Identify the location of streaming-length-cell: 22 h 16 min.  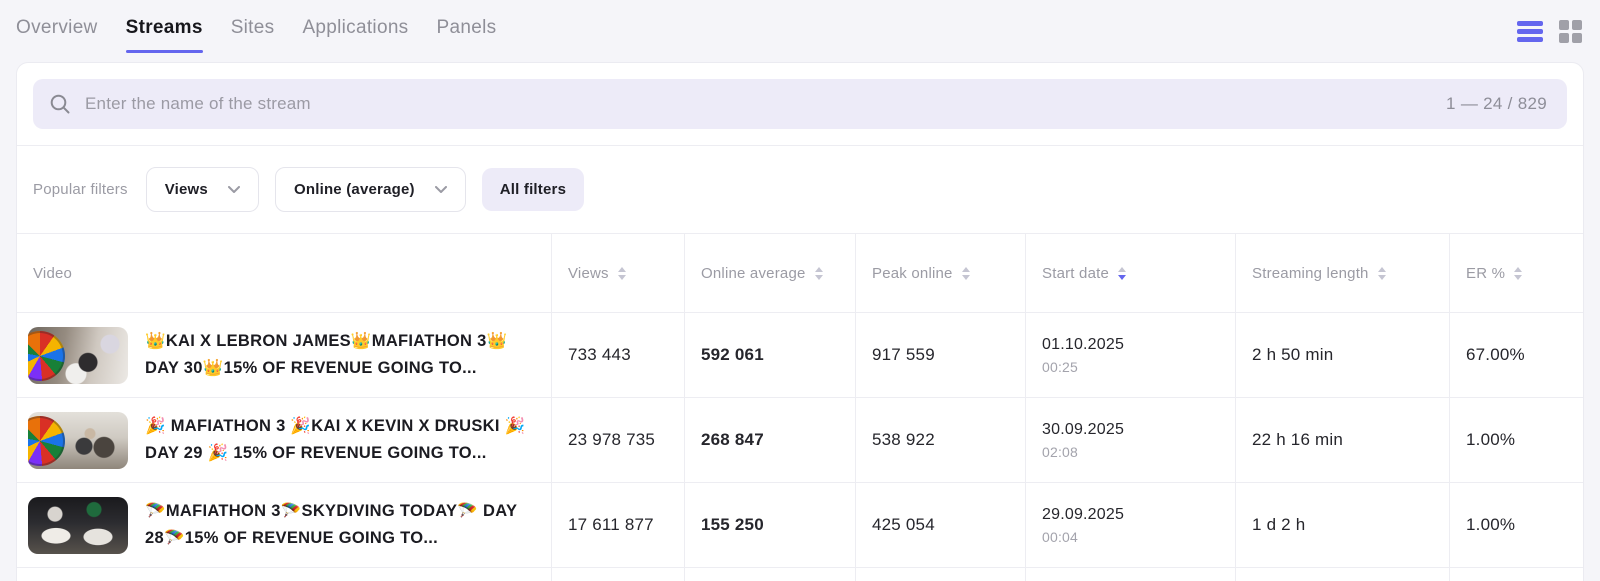
(1343, 440).